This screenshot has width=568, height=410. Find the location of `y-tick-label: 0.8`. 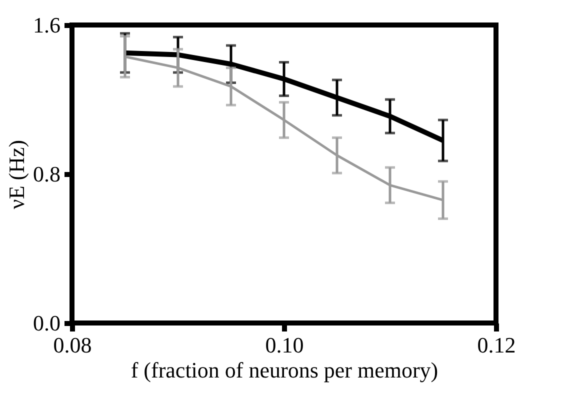

y-tick-label: 0.8 is located at coordinates (46, 174).